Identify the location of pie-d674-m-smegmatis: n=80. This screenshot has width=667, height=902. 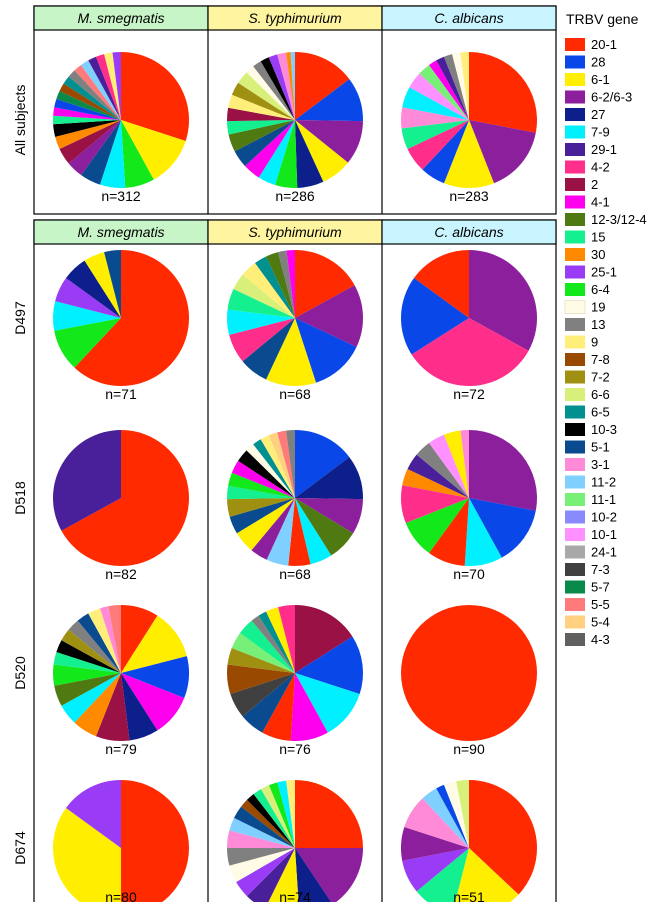
(121, 841).